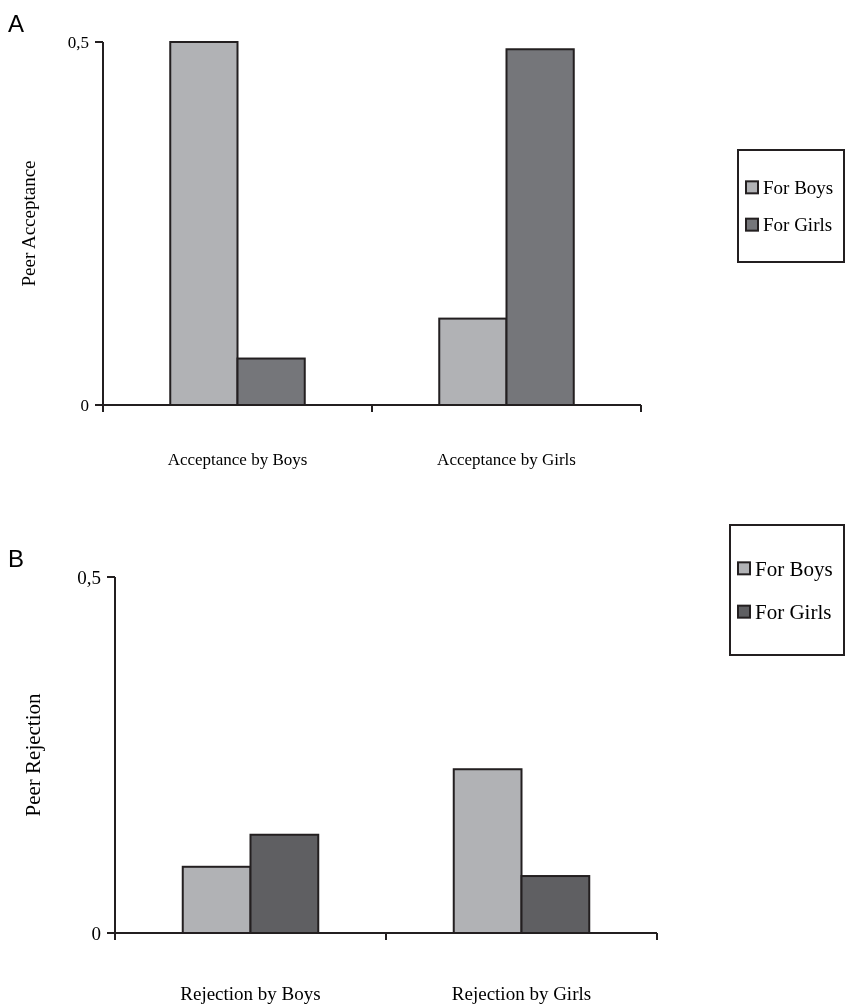 The image size is (848, 1006). What do you see at coordinates (16, 23) in the screenshot?
I see `chart-title: A` at bounding box center [16, 23].